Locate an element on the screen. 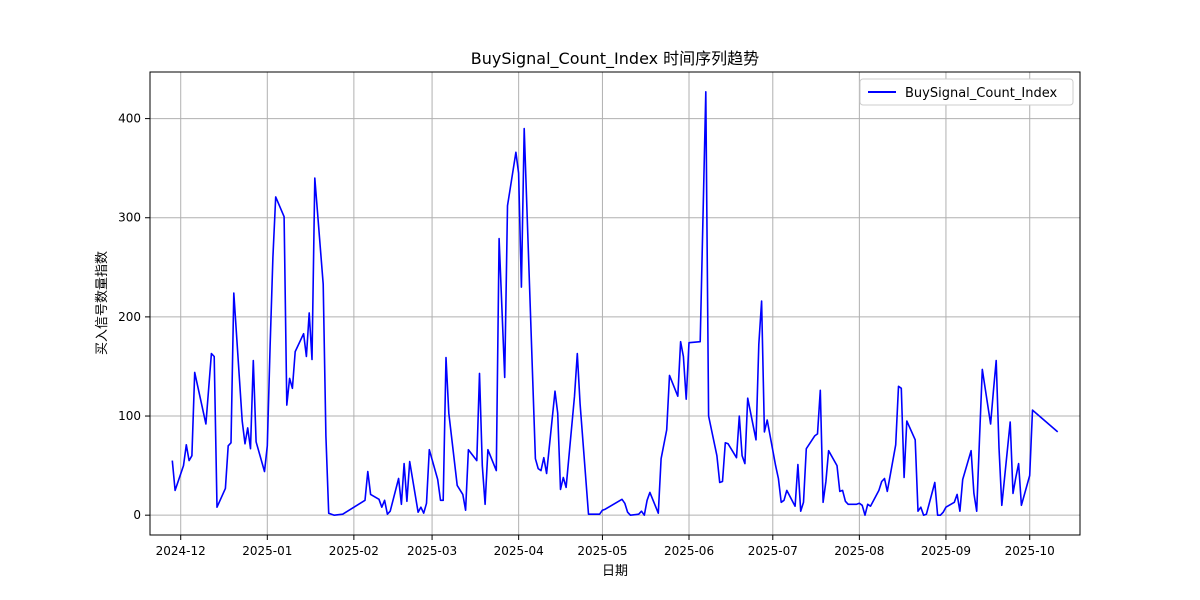 Image resolution: width=1200 pixels, height=600 pixels. y-tick-label: 300 is located at coordinates (129, 218).